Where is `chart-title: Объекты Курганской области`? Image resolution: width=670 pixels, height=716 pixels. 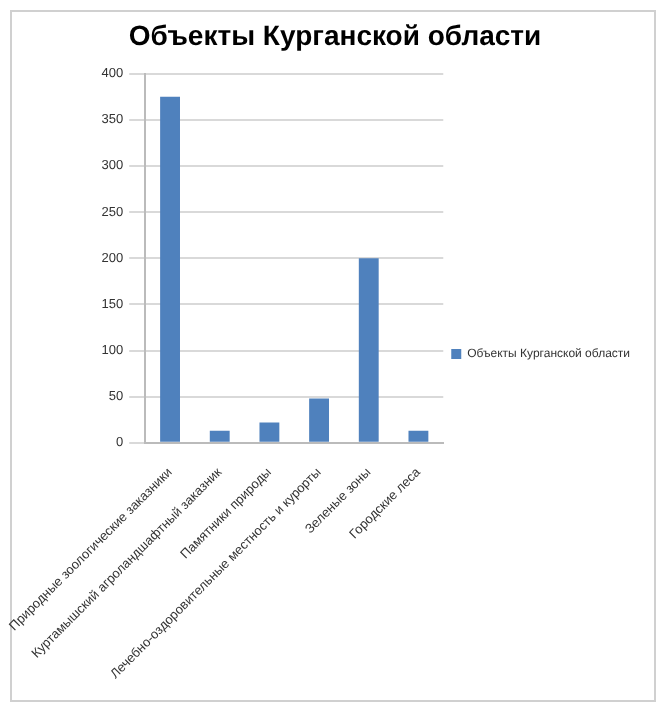
chart-title: Объекты Курганской области is located at coordinates (335, 34).